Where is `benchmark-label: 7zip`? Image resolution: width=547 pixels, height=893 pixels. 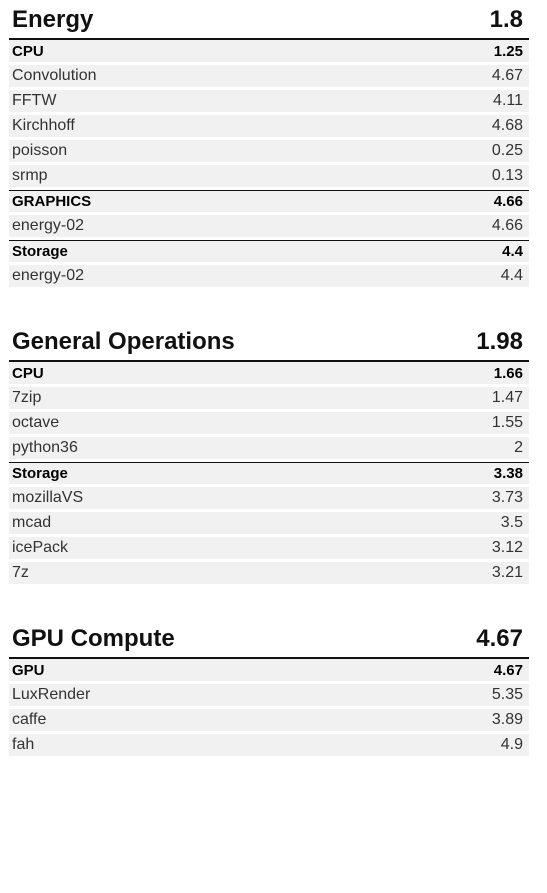 benchmark-label: 7zip is located at coordinates (27, 397).